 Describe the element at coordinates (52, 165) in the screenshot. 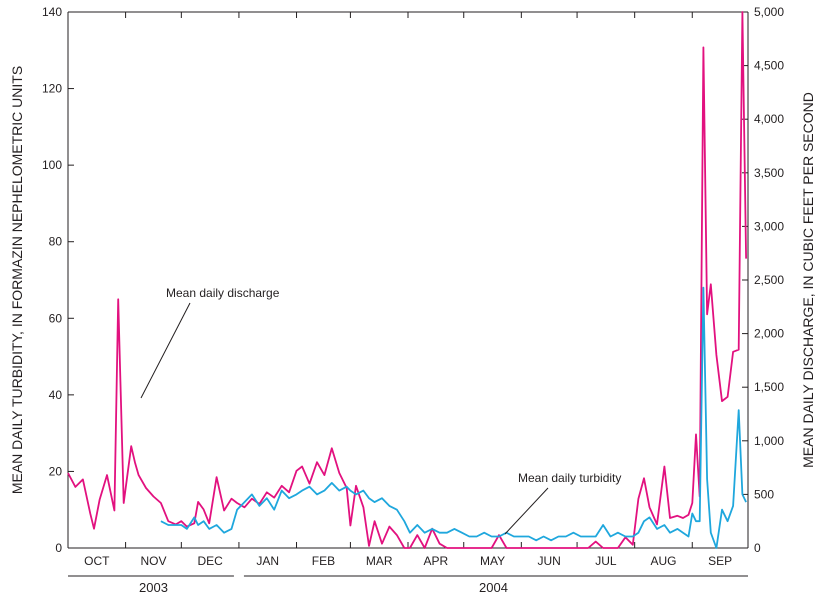

I see `y-left-tick-label: 100` at that location.